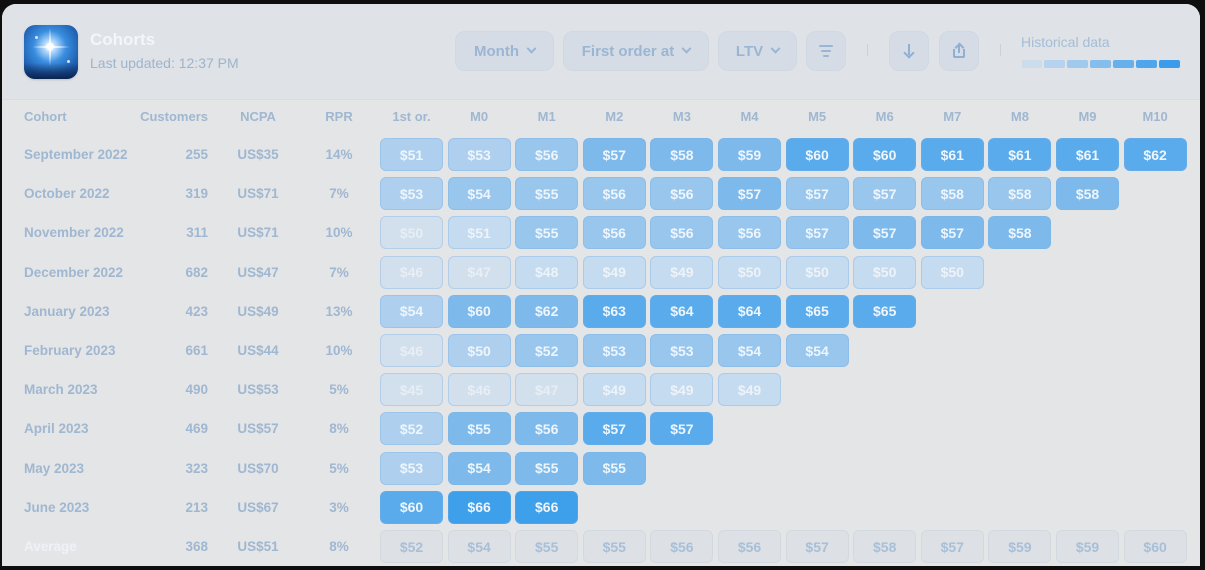 The image size is (1205, 570). I want to click on average-ltv-cell: $52, so click(411, 546).